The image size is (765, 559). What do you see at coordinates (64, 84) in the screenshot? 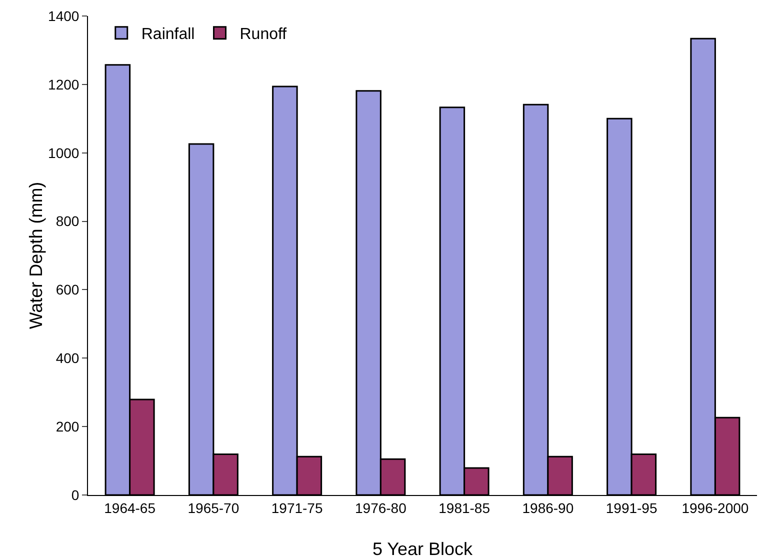
I see `y-tick-label: 1200` at bounding box center [64, 84].